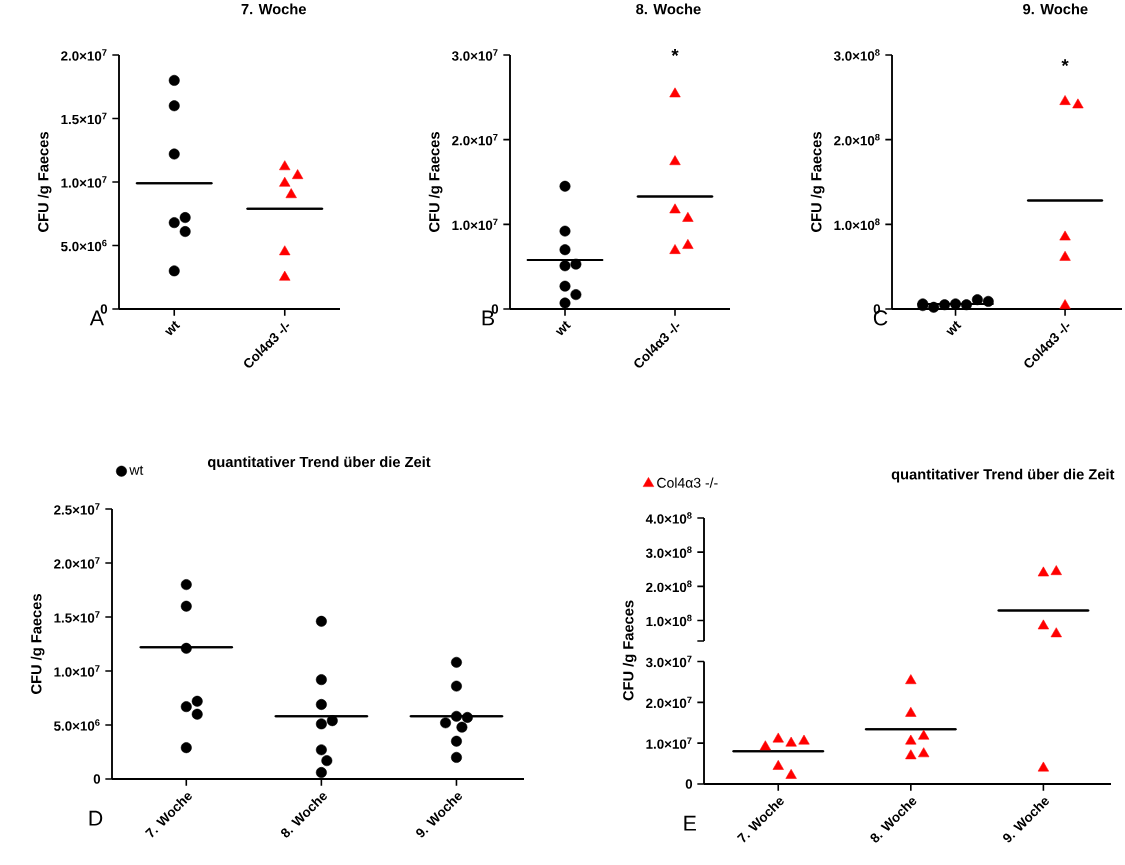  I want to click on y-tick-label: 2.5×10$^{7}$, so click(77, 509).